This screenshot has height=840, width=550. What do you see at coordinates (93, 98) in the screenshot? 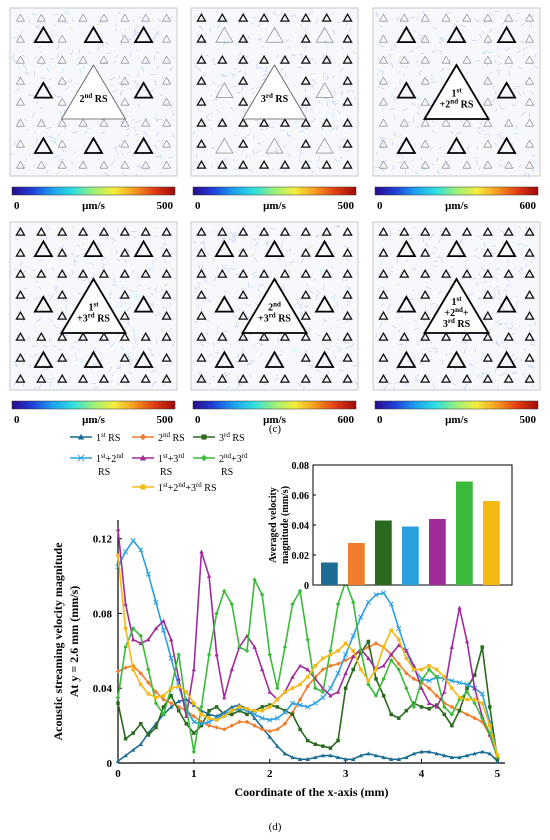
I see `central-label: 2nd RS` at bounding box center [93, 98].